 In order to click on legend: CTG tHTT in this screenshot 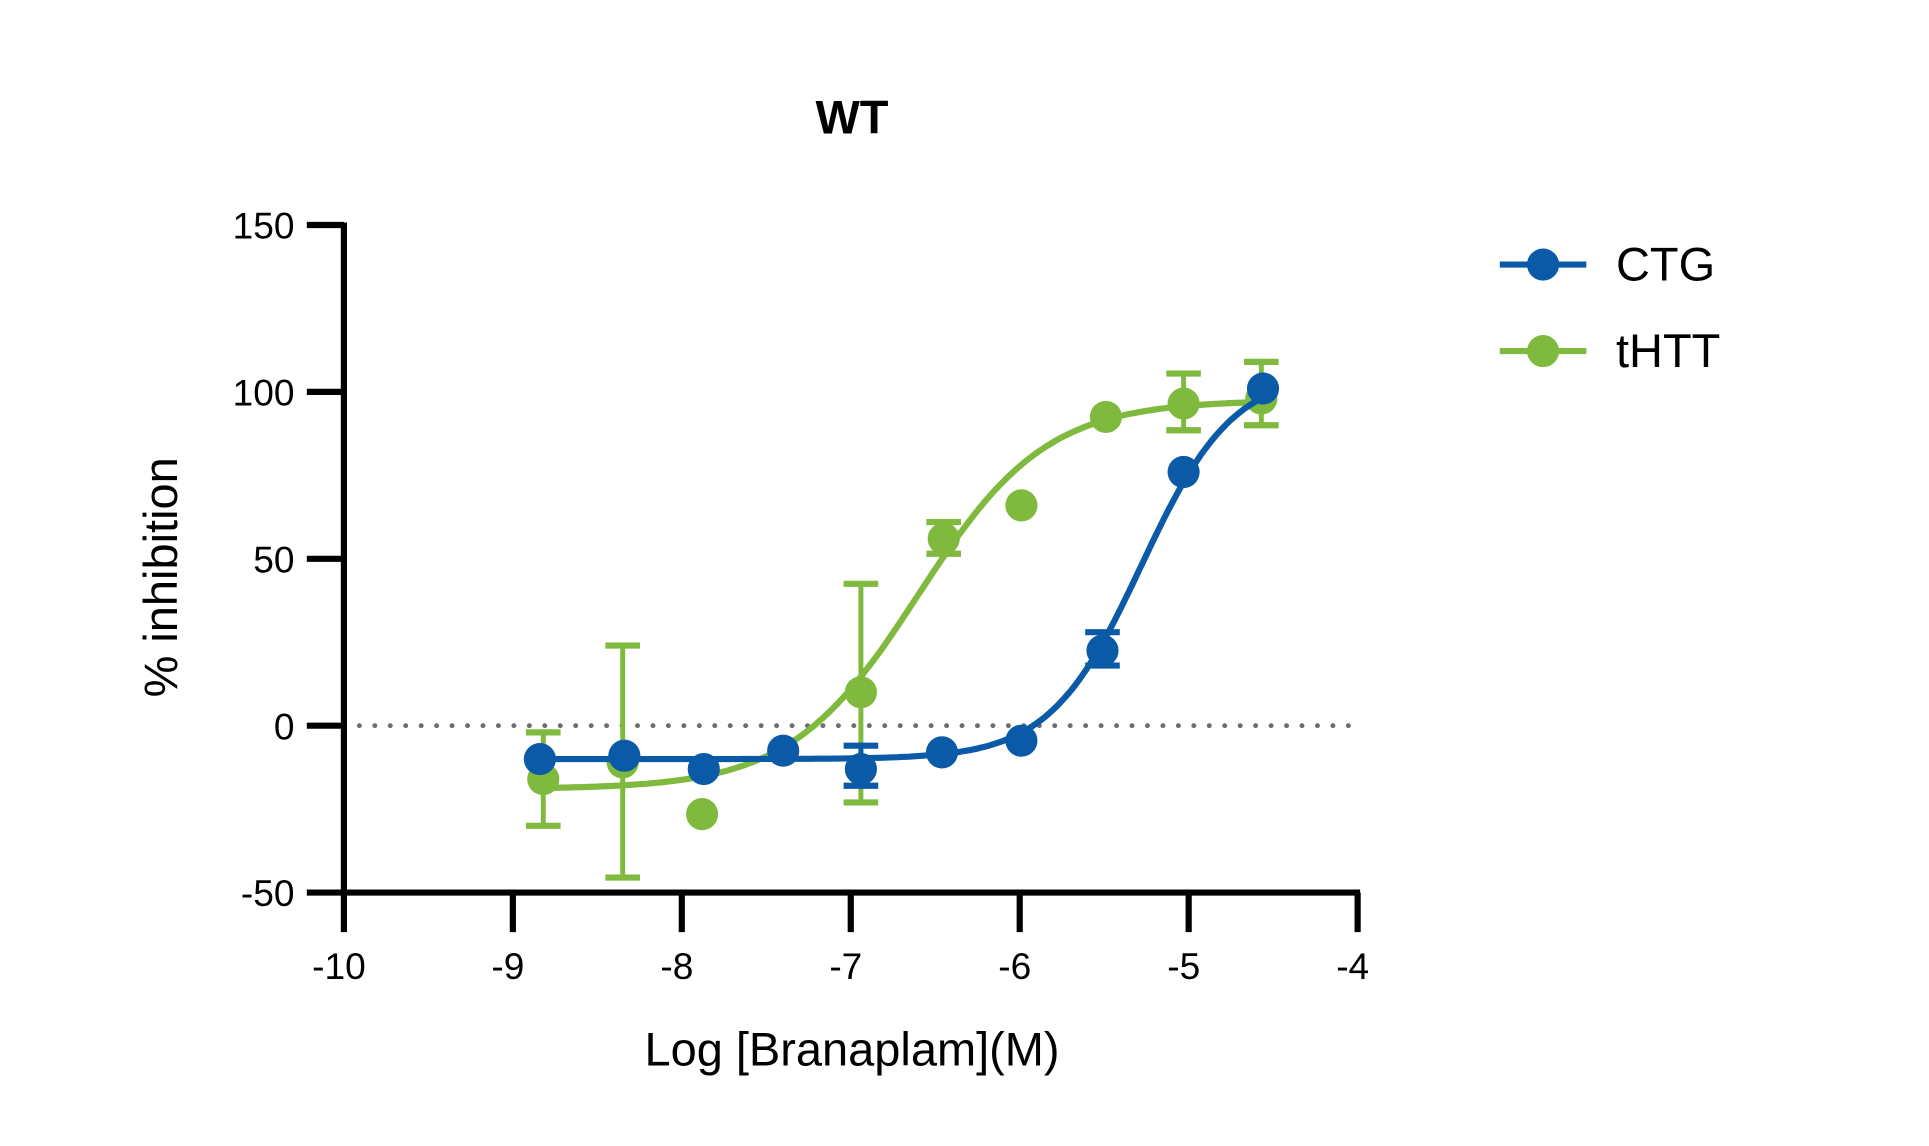, I will do `click(1609, 307)`.